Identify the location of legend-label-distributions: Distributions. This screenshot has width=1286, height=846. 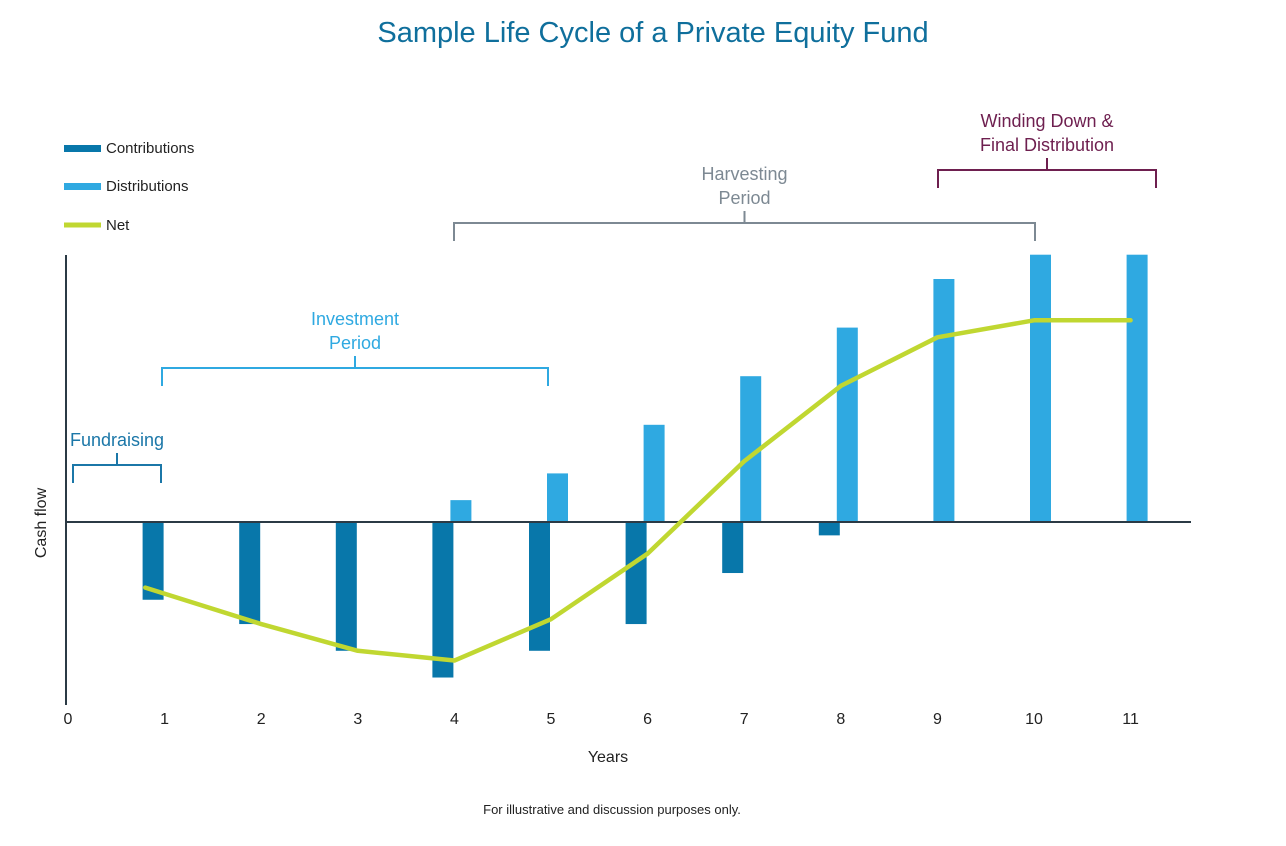
(147, 186).